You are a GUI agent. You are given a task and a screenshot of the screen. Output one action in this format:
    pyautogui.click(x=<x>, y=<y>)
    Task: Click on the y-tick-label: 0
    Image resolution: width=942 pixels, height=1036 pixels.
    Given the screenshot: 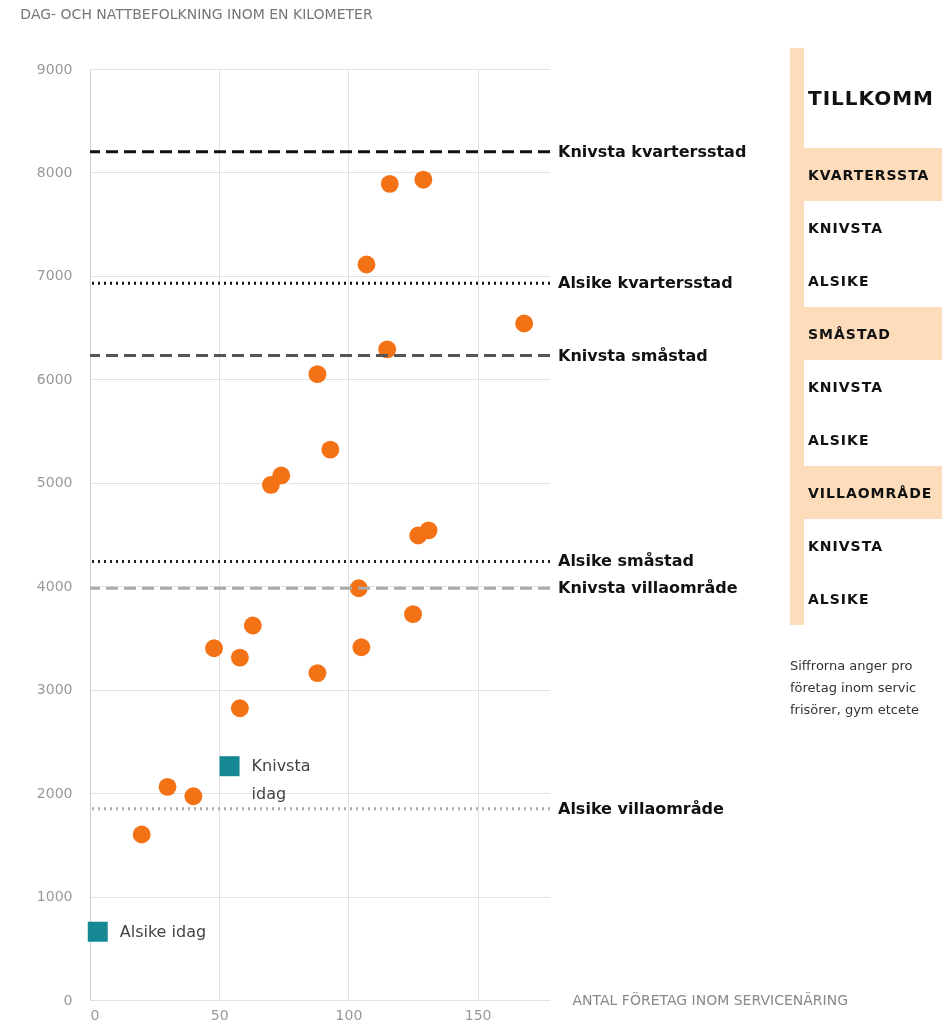 What is the action you would take?
    pyautogui.click(x=68, y=999)
    